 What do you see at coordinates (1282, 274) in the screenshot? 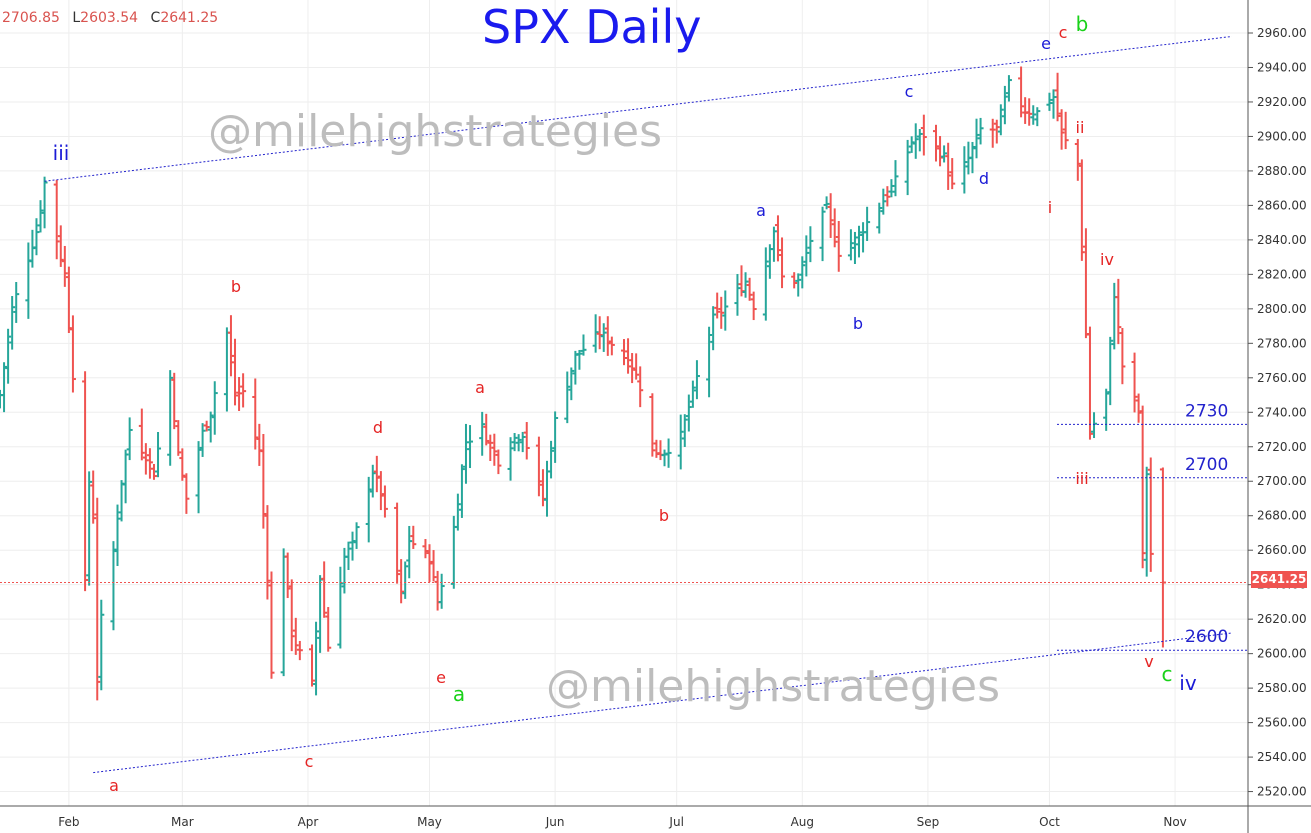
I see `y-tick-label: 2820.00` at bounding box center [1282, 274].